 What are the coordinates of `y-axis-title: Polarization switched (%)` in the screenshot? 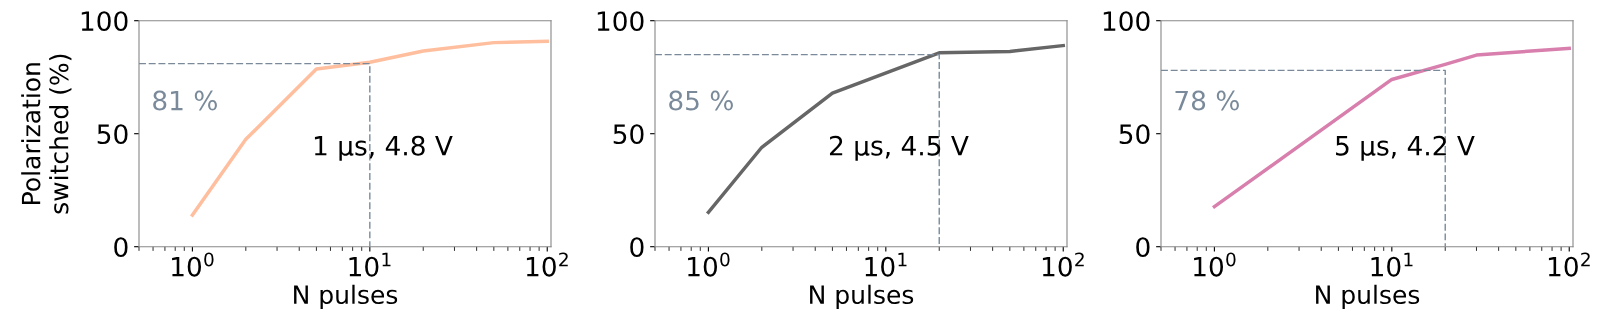 It's located at (46, 134).